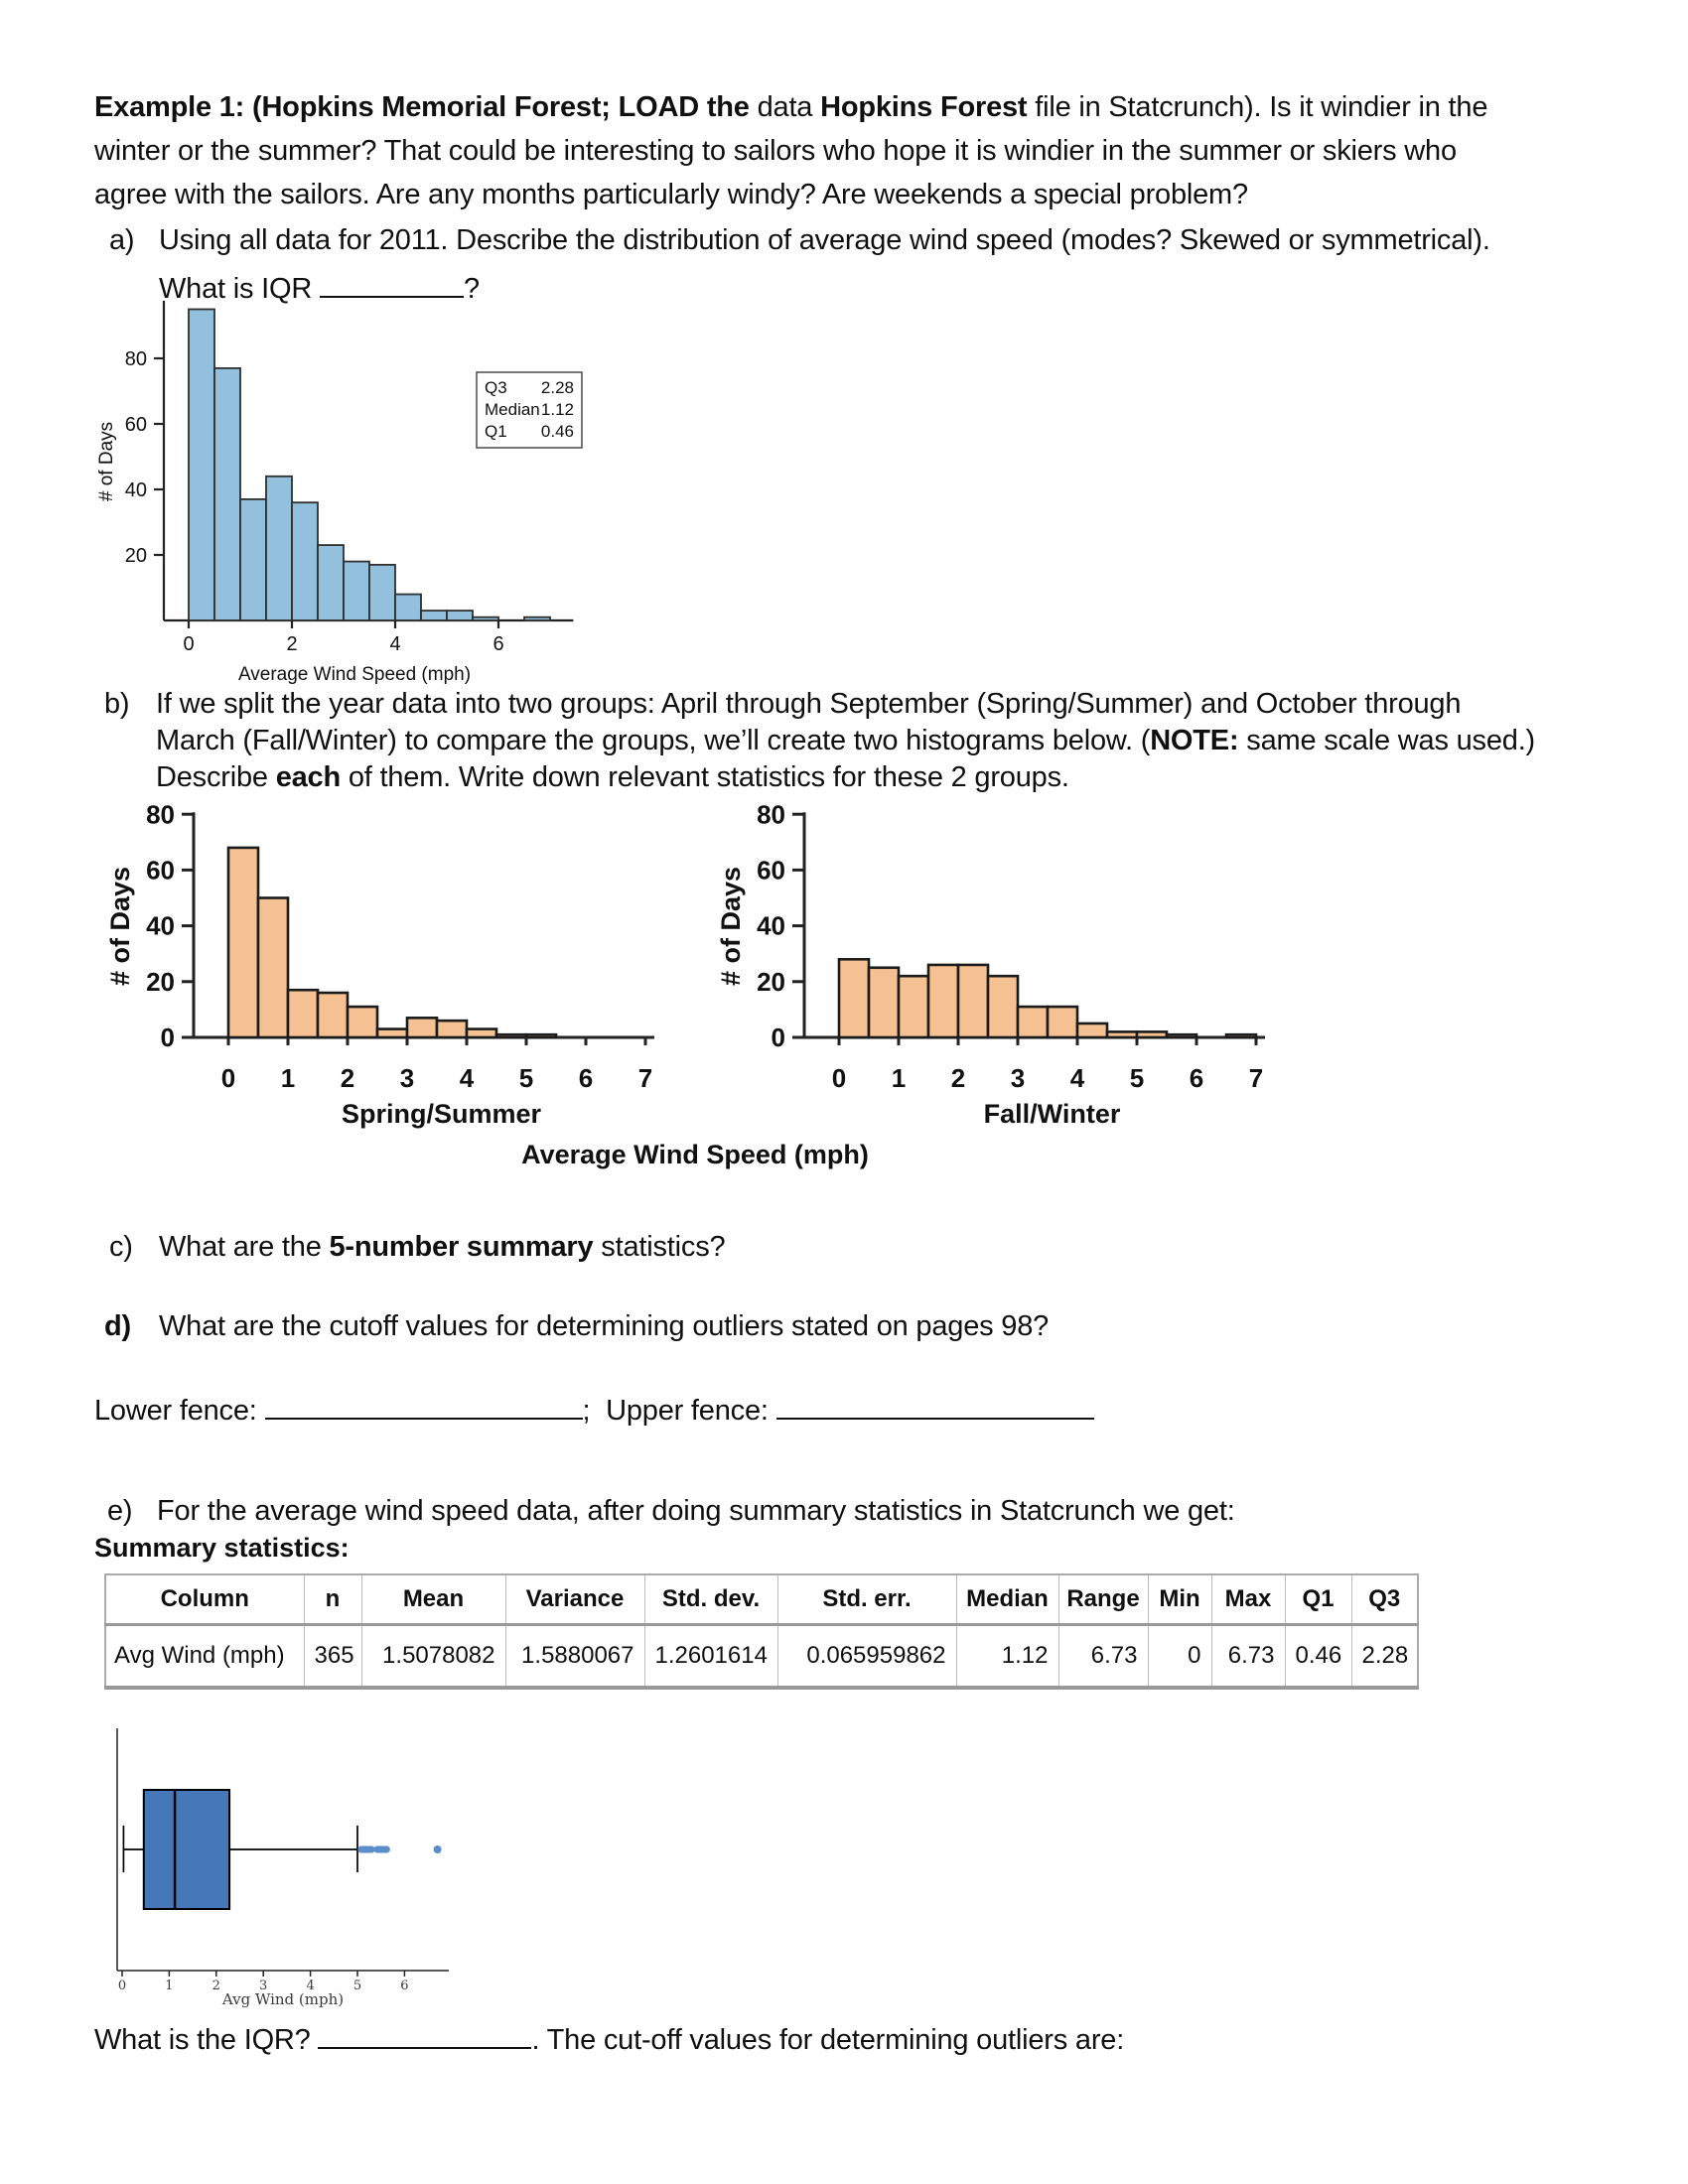 This screenshot has height=2184, width=1688. What do you see at coordinates (496, 431) in the screenshot?
I see `legend-stat-name: Q1` at bounding box center [496, 431].